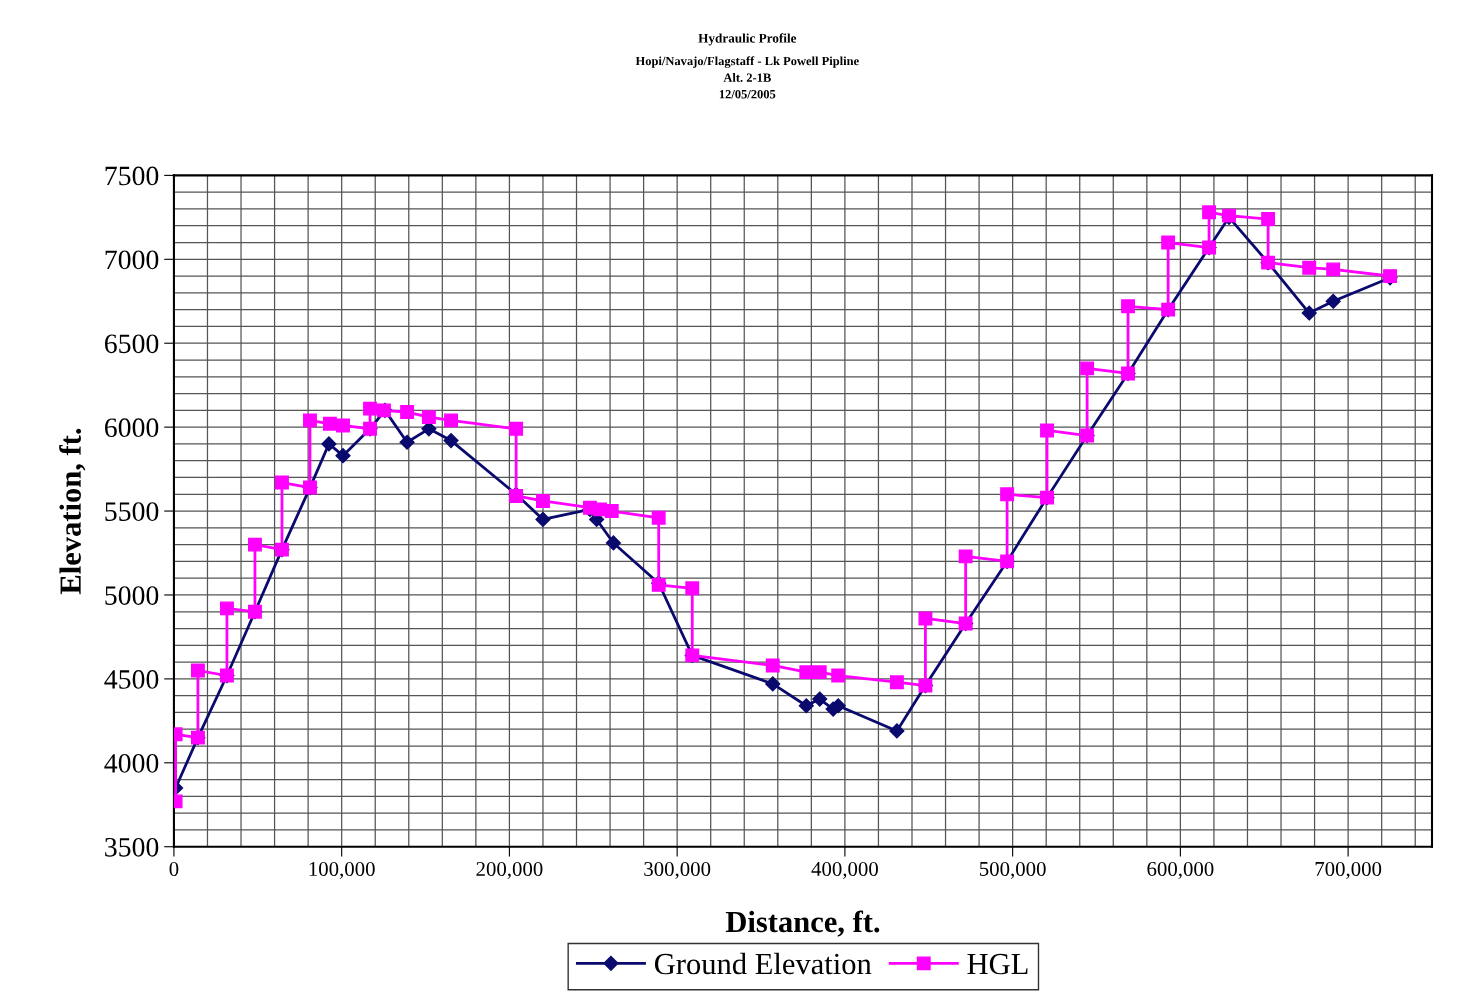 The width and height of the screenshot is (1474, 1008). I want to click on y-axis-title: Elevation, ft., so click(72, 511).